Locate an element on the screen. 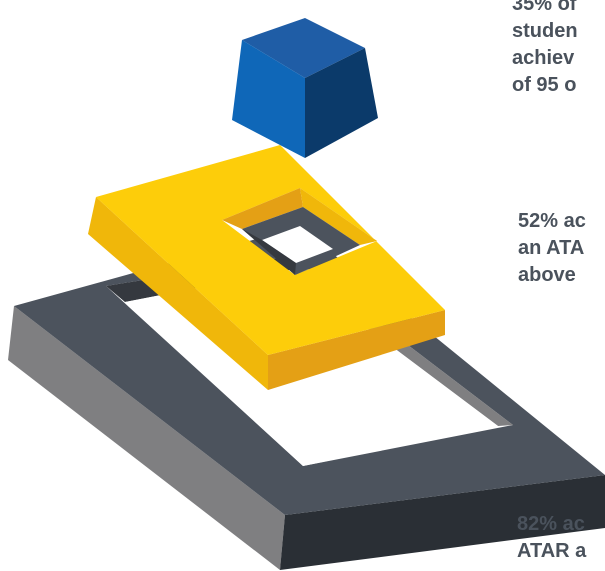 Image resolution: width=605 pixels, height=571 pixels. stat-middle-text: 52% ac an ATA above is located at coordinates (552, 248).